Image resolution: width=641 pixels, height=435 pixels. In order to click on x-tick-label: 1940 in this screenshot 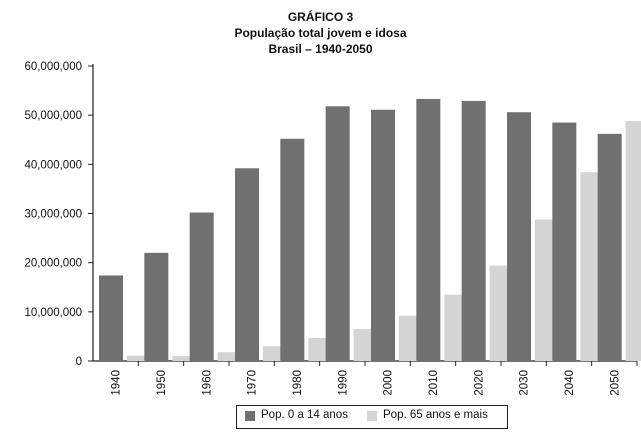, I will do `click(117, 383)`.